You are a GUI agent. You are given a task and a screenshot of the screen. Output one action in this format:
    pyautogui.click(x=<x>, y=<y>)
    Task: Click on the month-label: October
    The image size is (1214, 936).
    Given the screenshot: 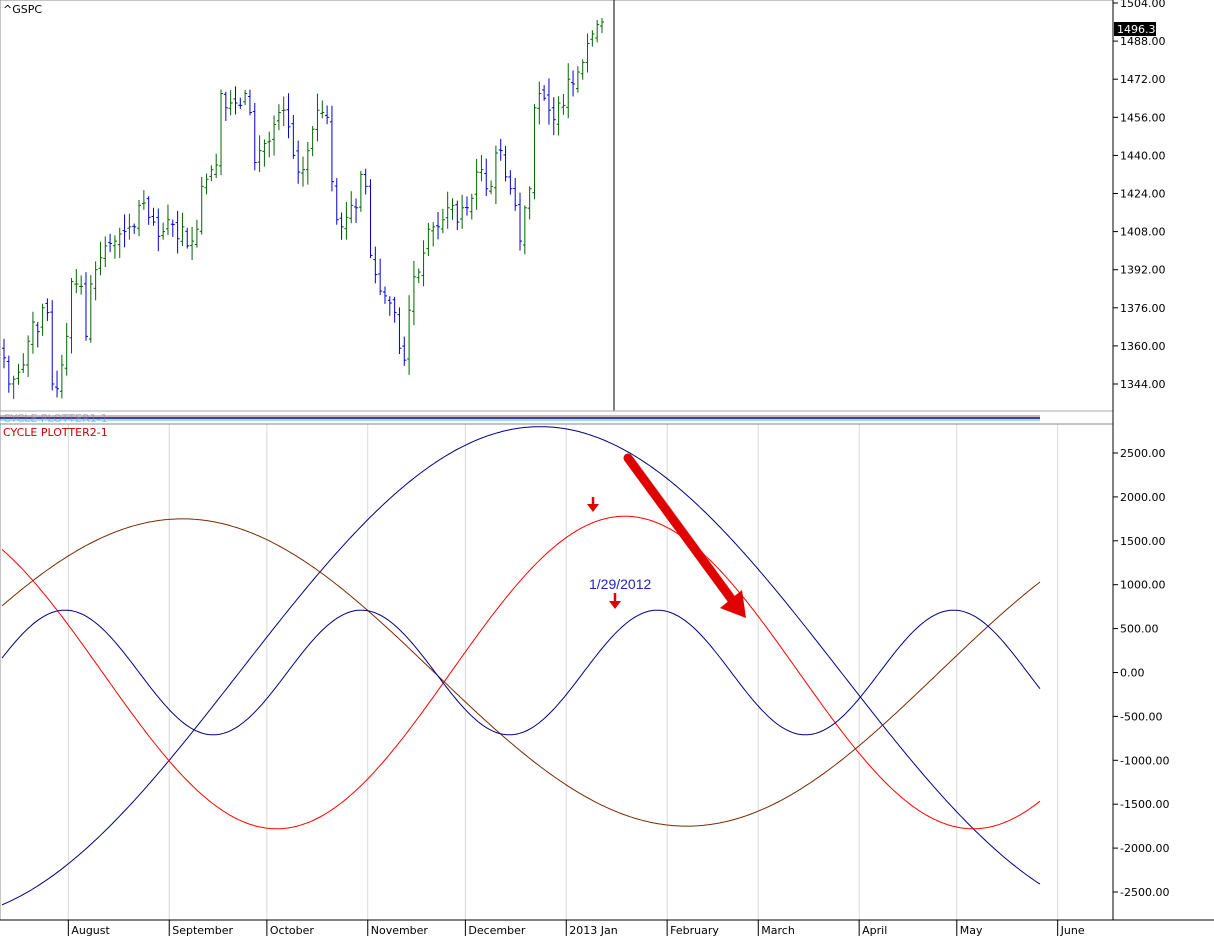 What is the action you would take?
    pyautogui.click(x=292, y=930)
    